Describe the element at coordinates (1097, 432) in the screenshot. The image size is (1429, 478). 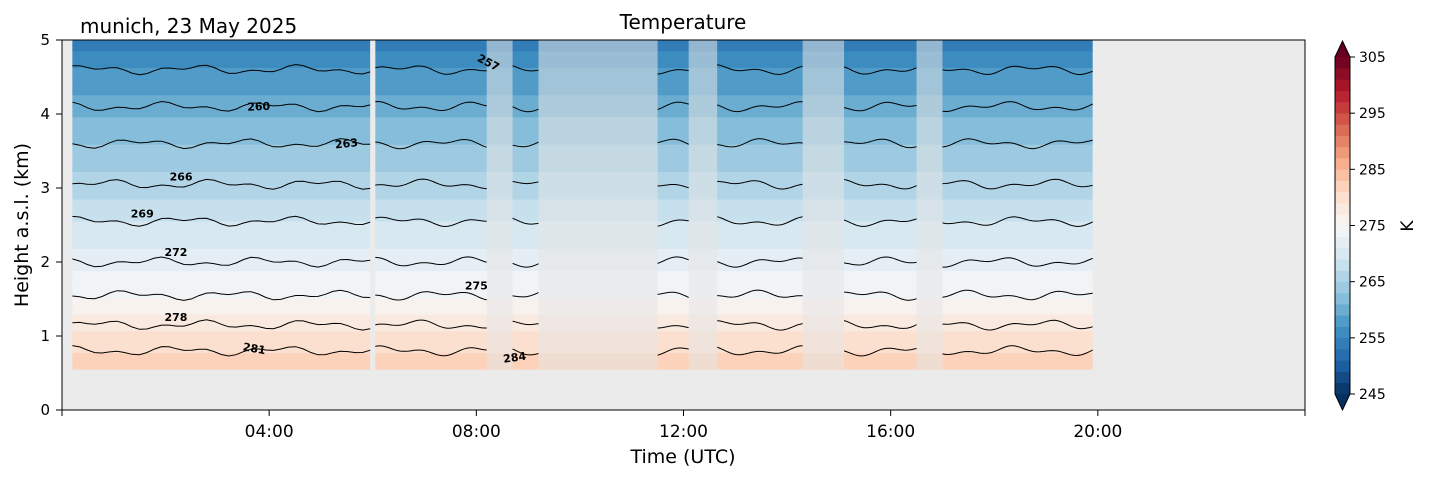
I see `x-tick-label: 20:00` at that location.